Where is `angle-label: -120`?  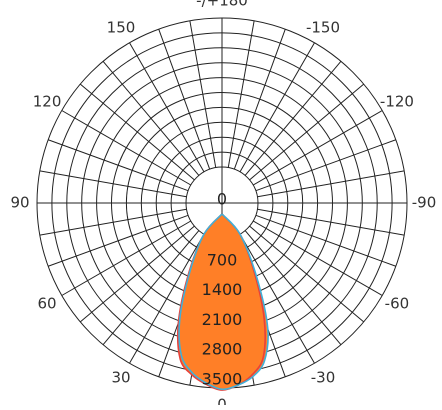 angle-label: -120 is located at coordinates (397, 102).